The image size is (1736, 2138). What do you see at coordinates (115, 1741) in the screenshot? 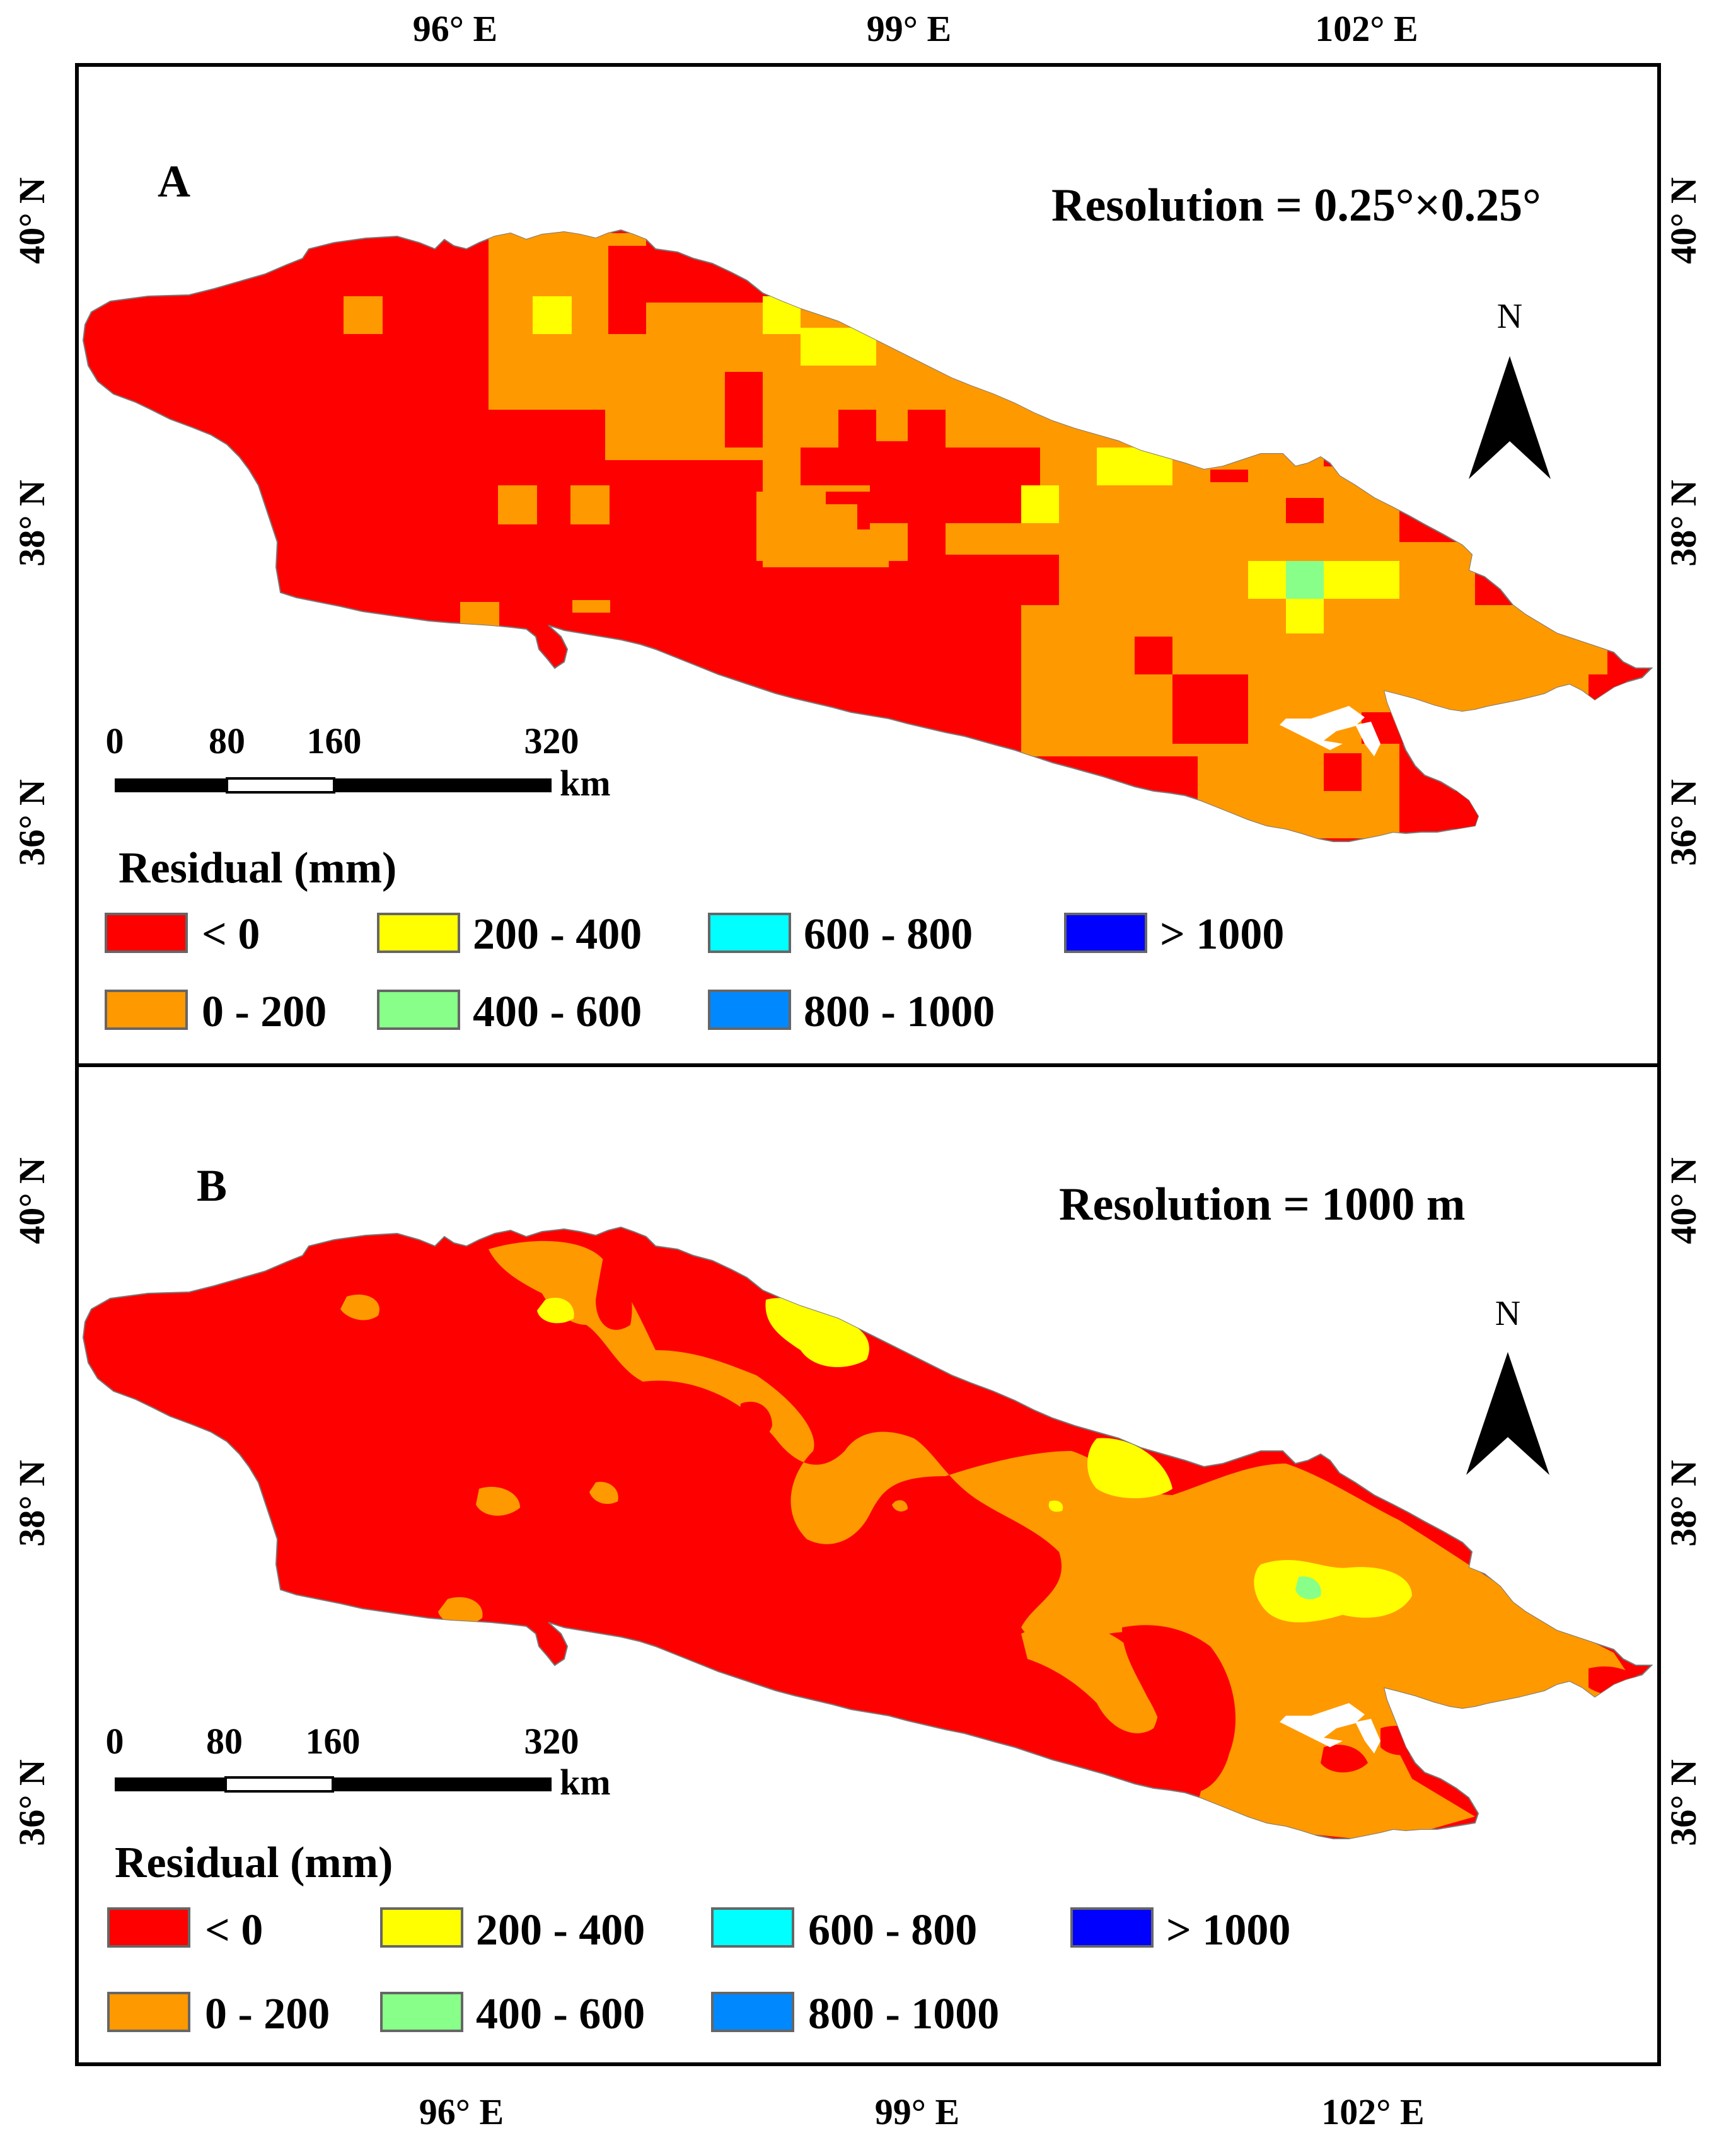
I see `scale-b-tick-0: 0` at bounding box center [115, 1741].